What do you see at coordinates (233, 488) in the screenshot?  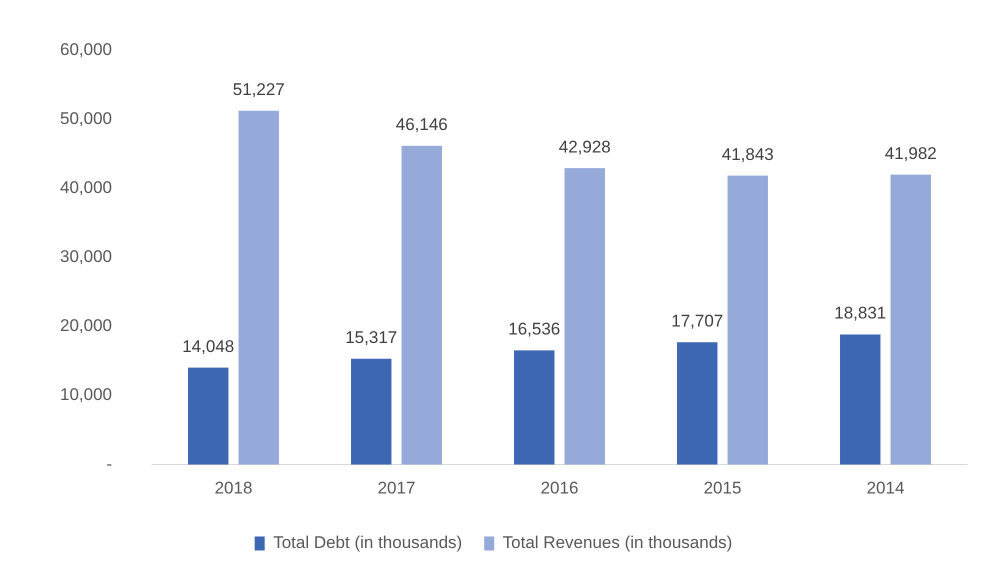 I see `x-tick-label: 2018` at bounding box center [233, 488].